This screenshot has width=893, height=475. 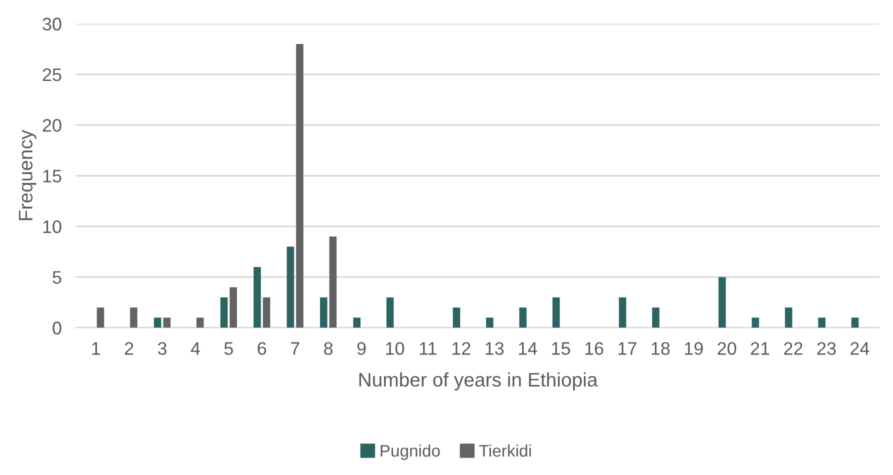 What do you see at coordinates (760, 348) in the screenshot?
I see `x-tick-label: 21` at bounding box center [760, 348].